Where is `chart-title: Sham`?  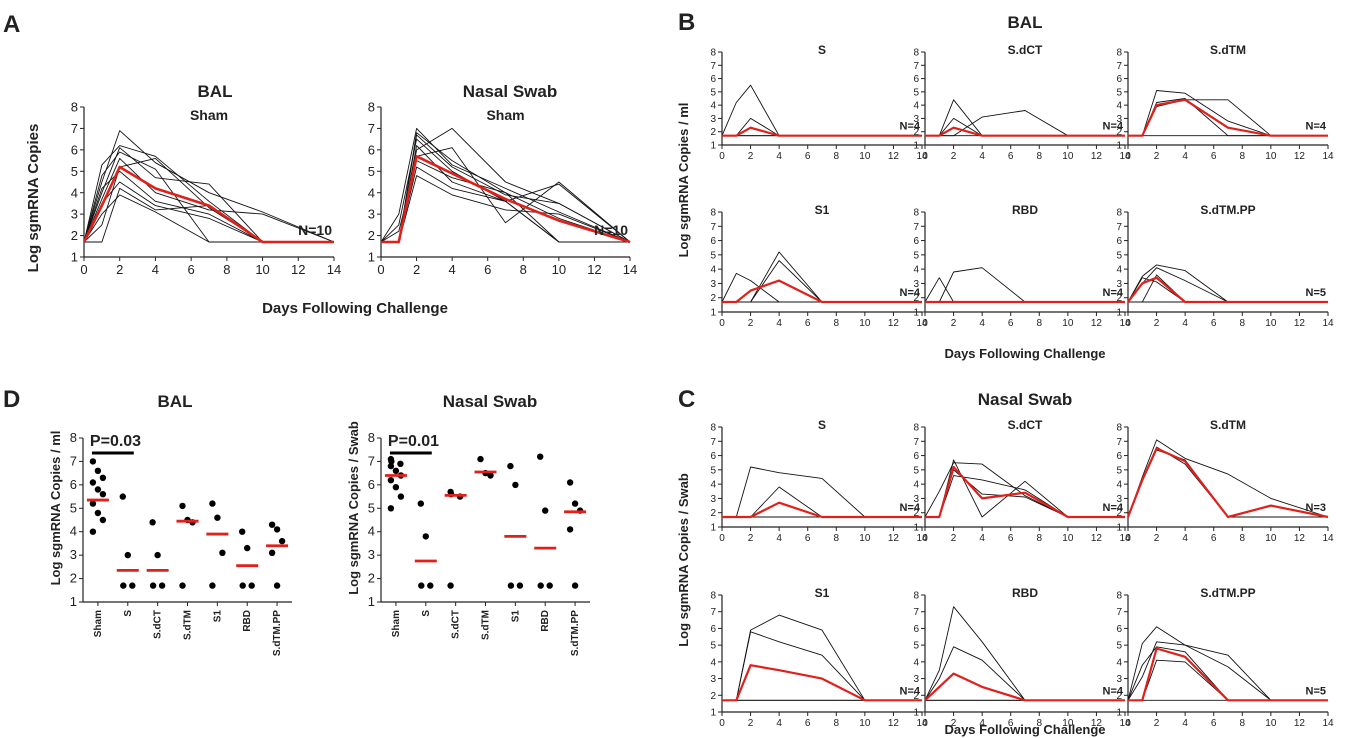
chart-title: Sham is located at coordinates (209, 115).